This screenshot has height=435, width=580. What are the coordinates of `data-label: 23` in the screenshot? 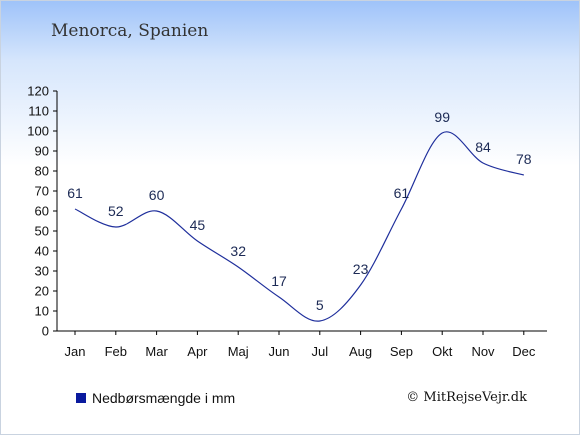 It's located at (361, 269).